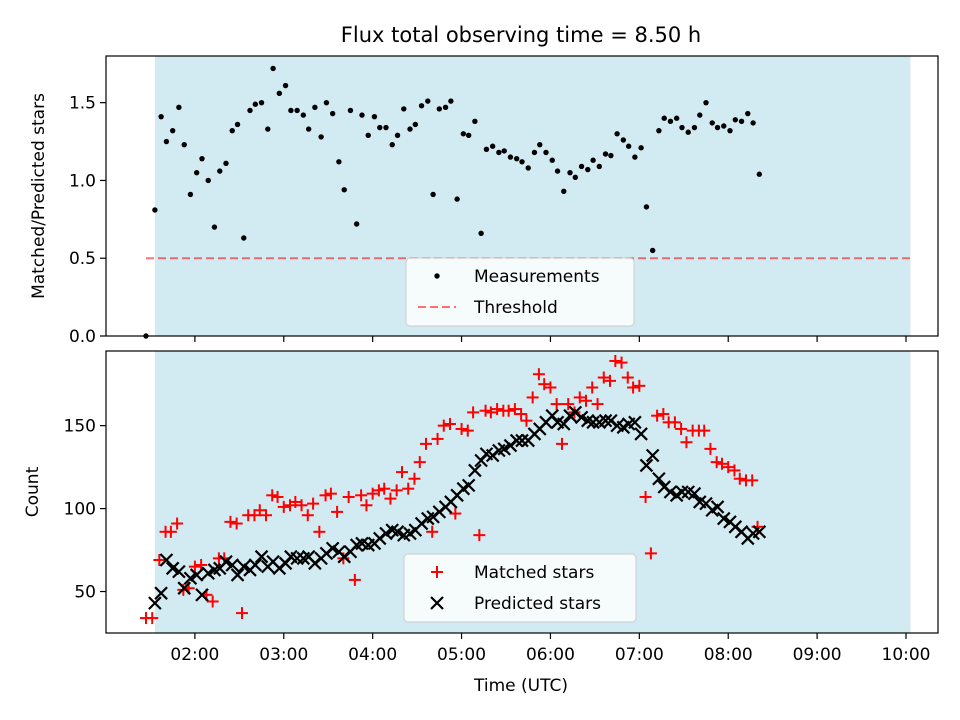 The width and height of the screenshot is (960, 720). Describe the element at coordinates (461, 655) in the screenshot. I see `x-tick-label: 05:00` at that location.